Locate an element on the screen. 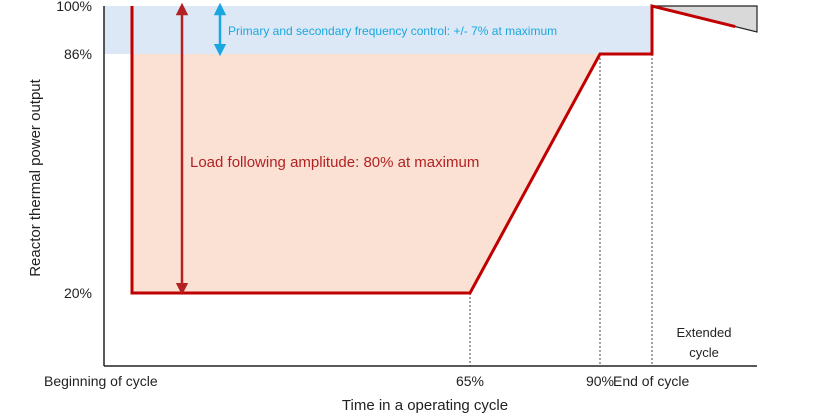 The width and height of the screenshot is (817, 419). frequency-control-band is located at coordinates (378, 30).